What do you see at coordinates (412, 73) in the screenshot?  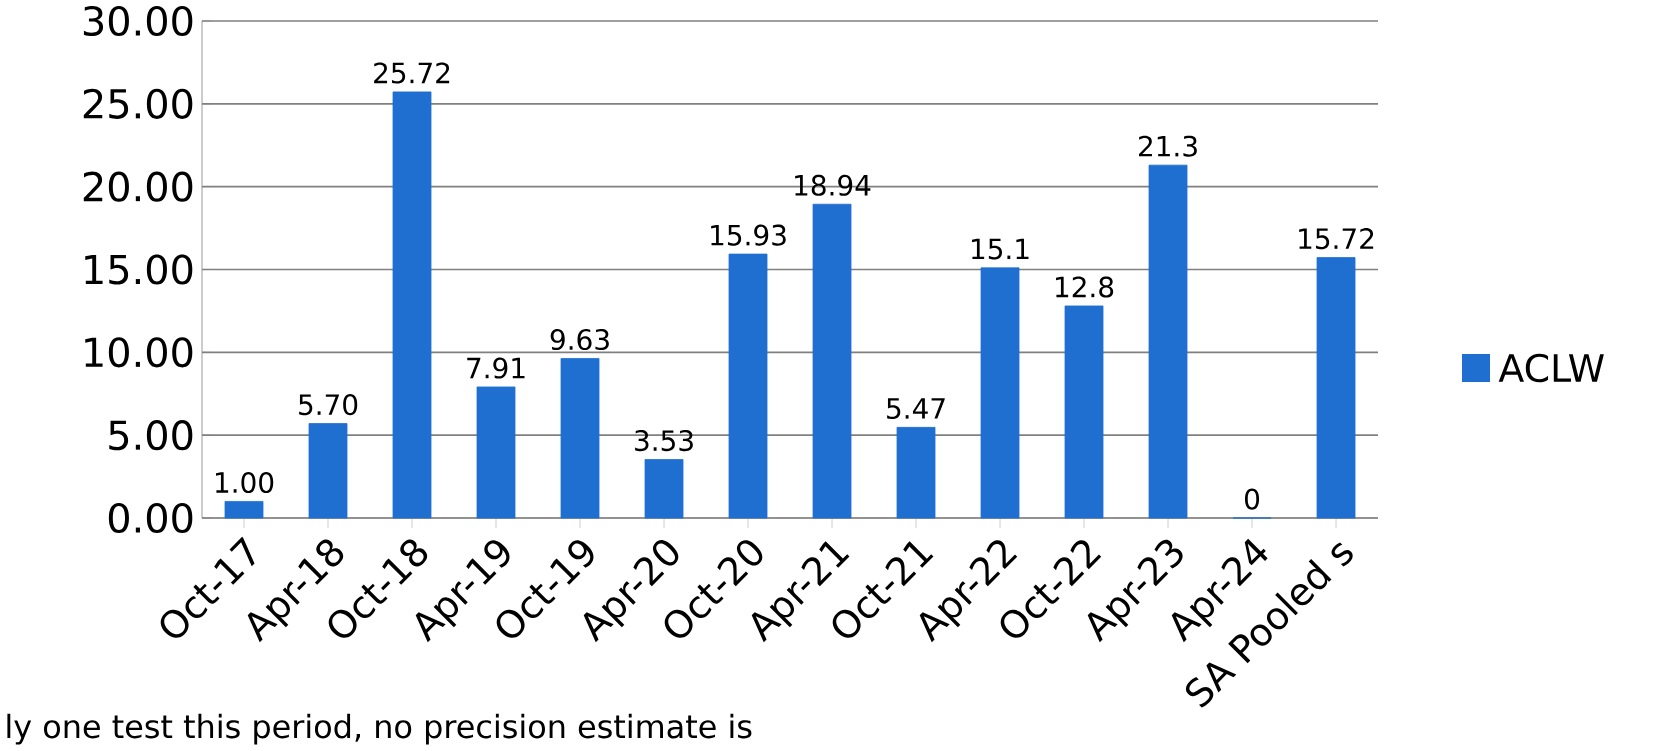 I see `text: 25.72` at bounding box center [412, 73].